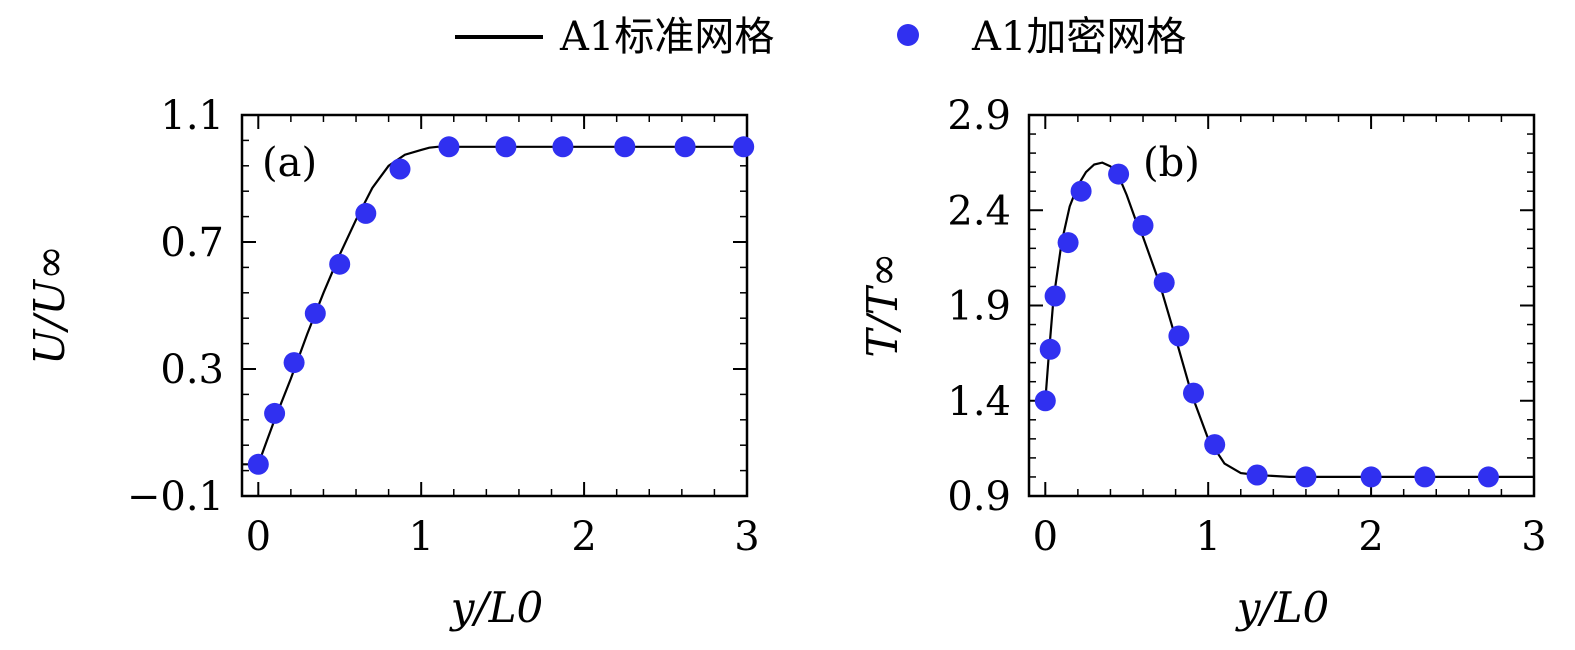 Image resolution: width=1575 pixels, height=650 pixels. What do you see at coordinates (175, 497) in the screenshot?
I see `ytick-label: −0.1` at bounding box center [175, 497].